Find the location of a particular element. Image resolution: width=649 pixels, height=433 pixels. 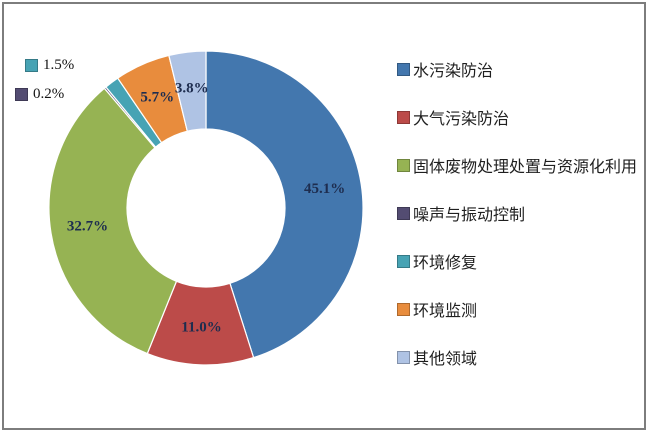

callout-label-remediation: 1.5% is located at coordinates (49, 65).